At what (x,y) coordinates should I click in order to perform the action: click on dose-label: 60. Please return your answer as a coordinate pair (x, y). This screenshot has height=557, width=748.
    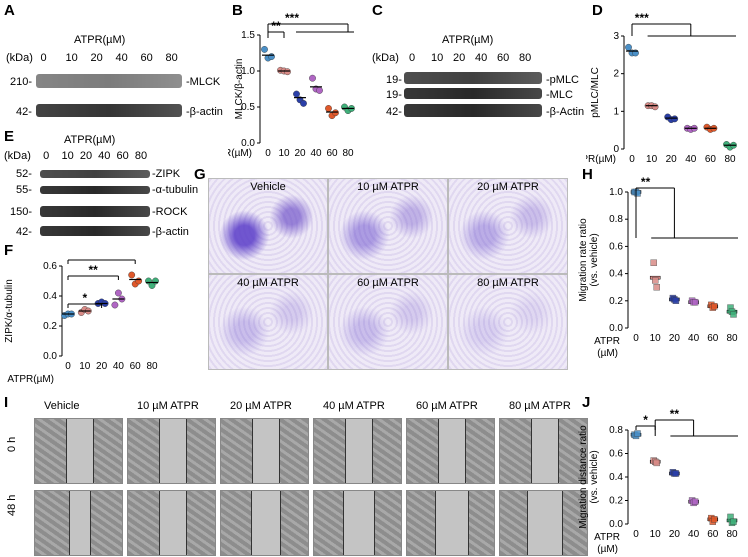
    Looking at the image, I should click on (122, 156).